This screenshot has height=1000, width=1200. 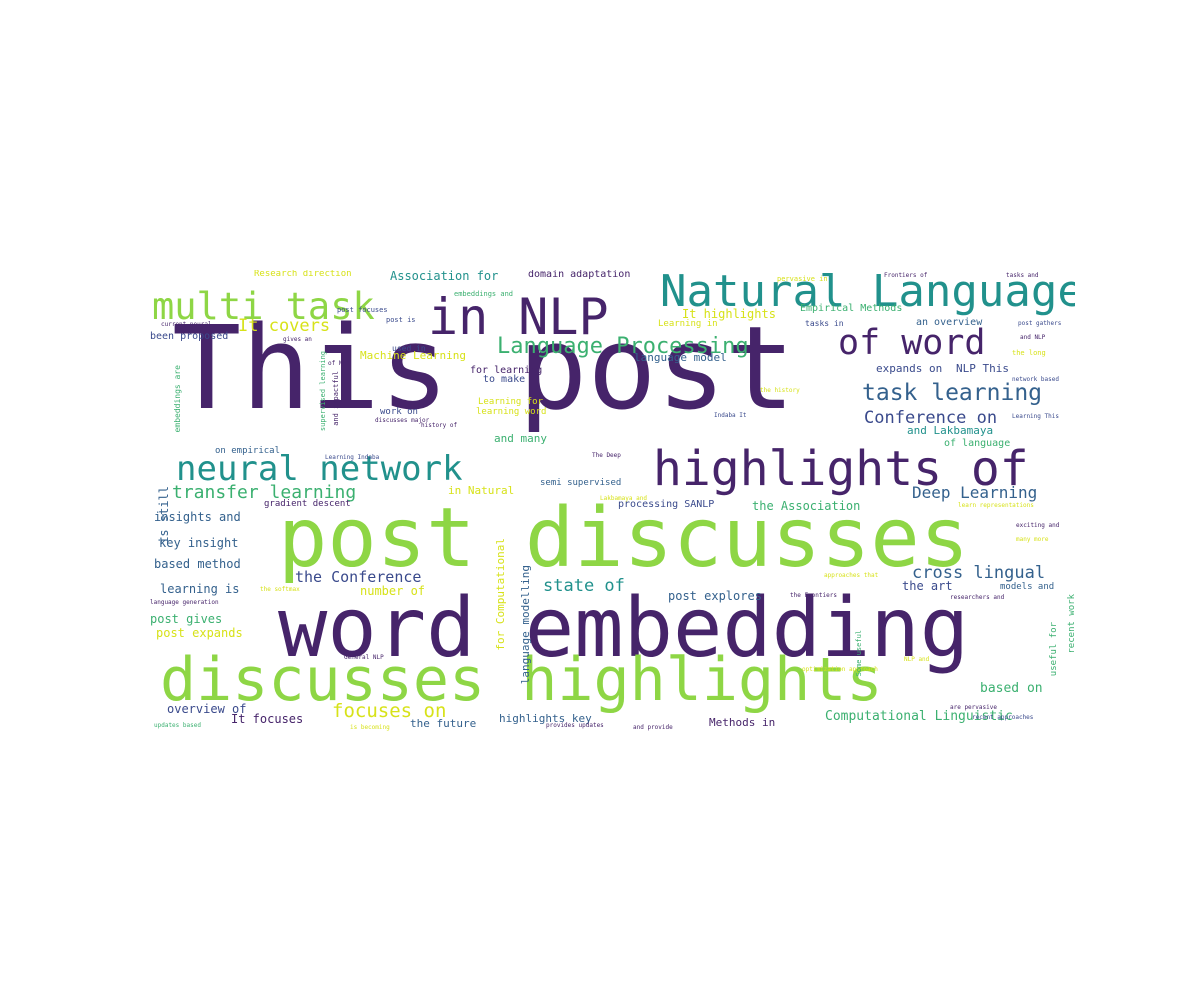 I want to click on cloud-word: of NLP, so click(x=339, y=363).